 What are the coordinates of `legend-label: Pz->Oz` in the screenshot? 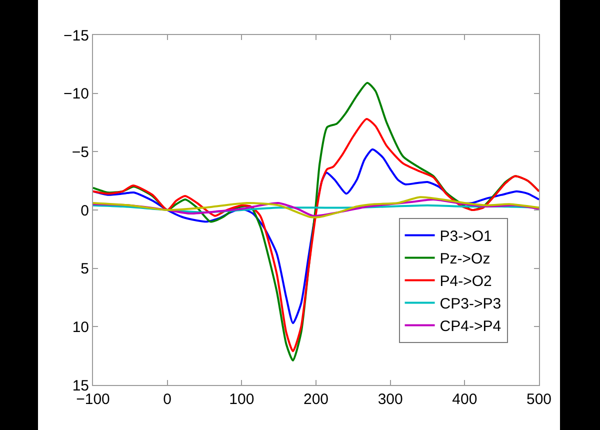 It's located at (465, 259).